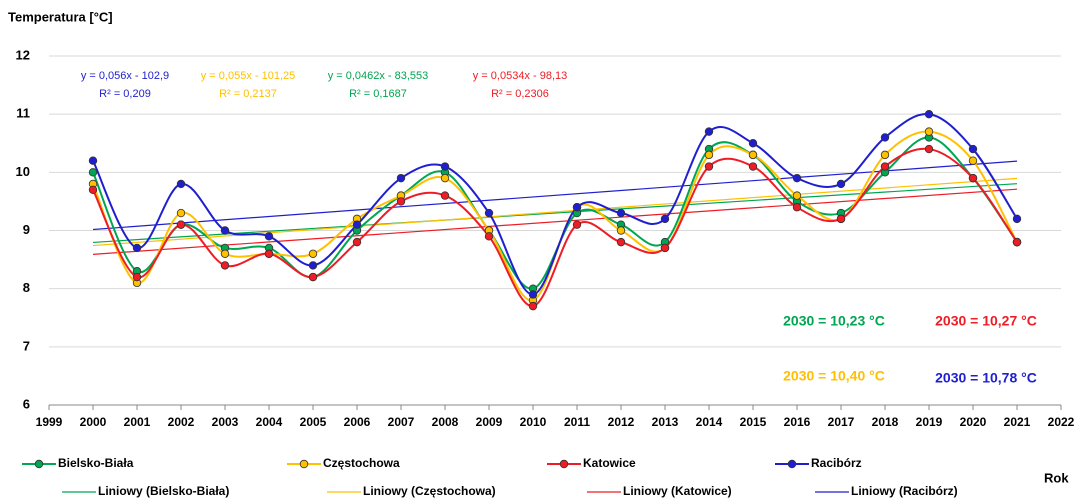  Describe the element at coordinates (489, 422) in the screenshot. I see `x-tick-label: 2009` at that location.